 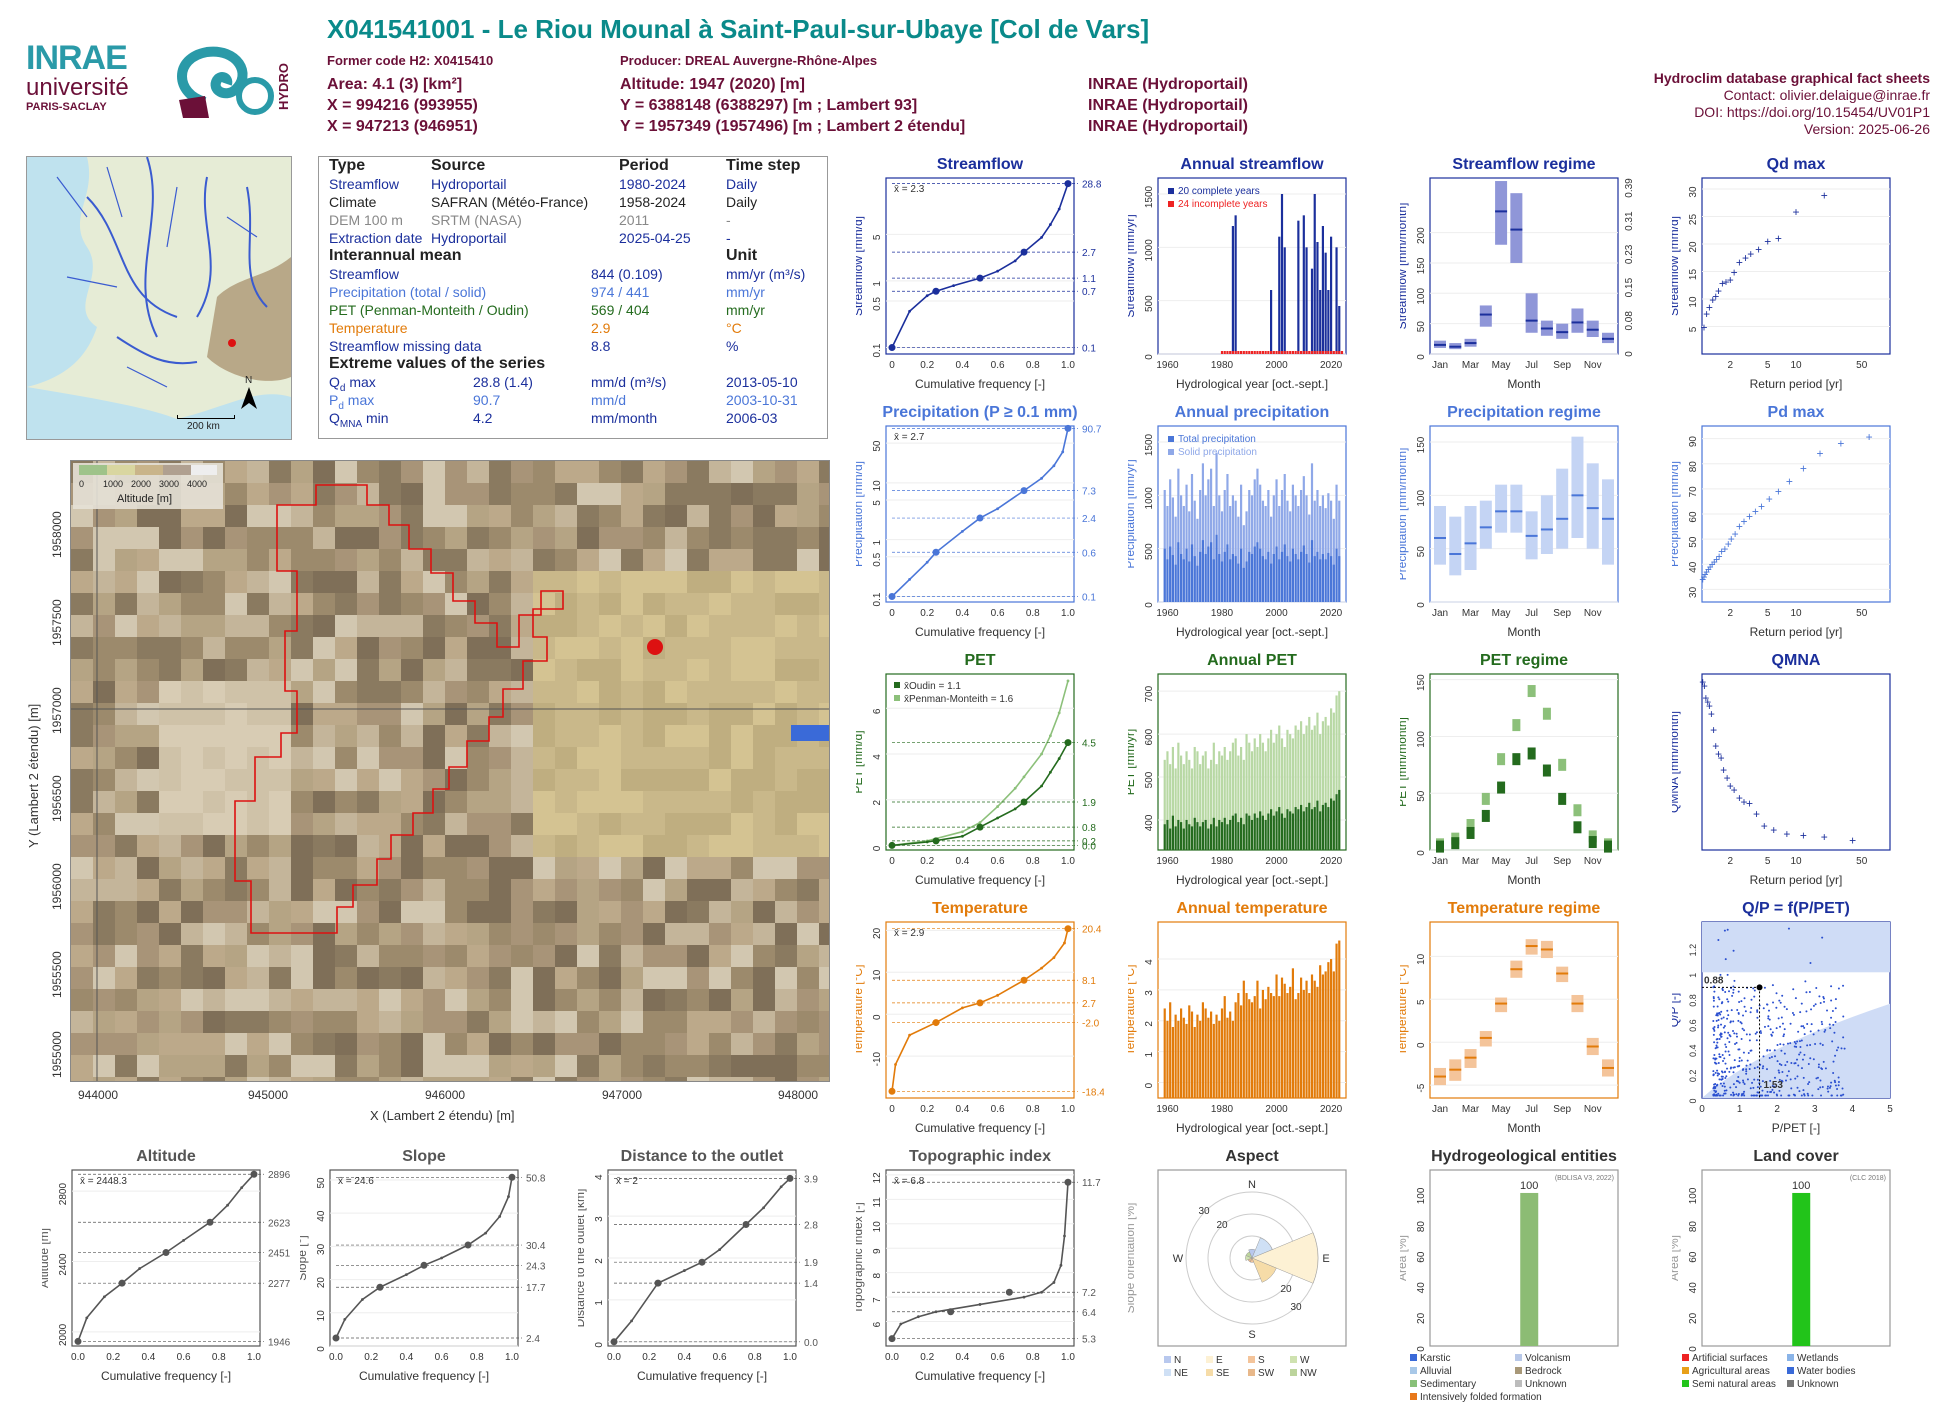 I want to click on mean-cell: PET (Penman-Monteith / Oudin), so click(x=429, y=310).